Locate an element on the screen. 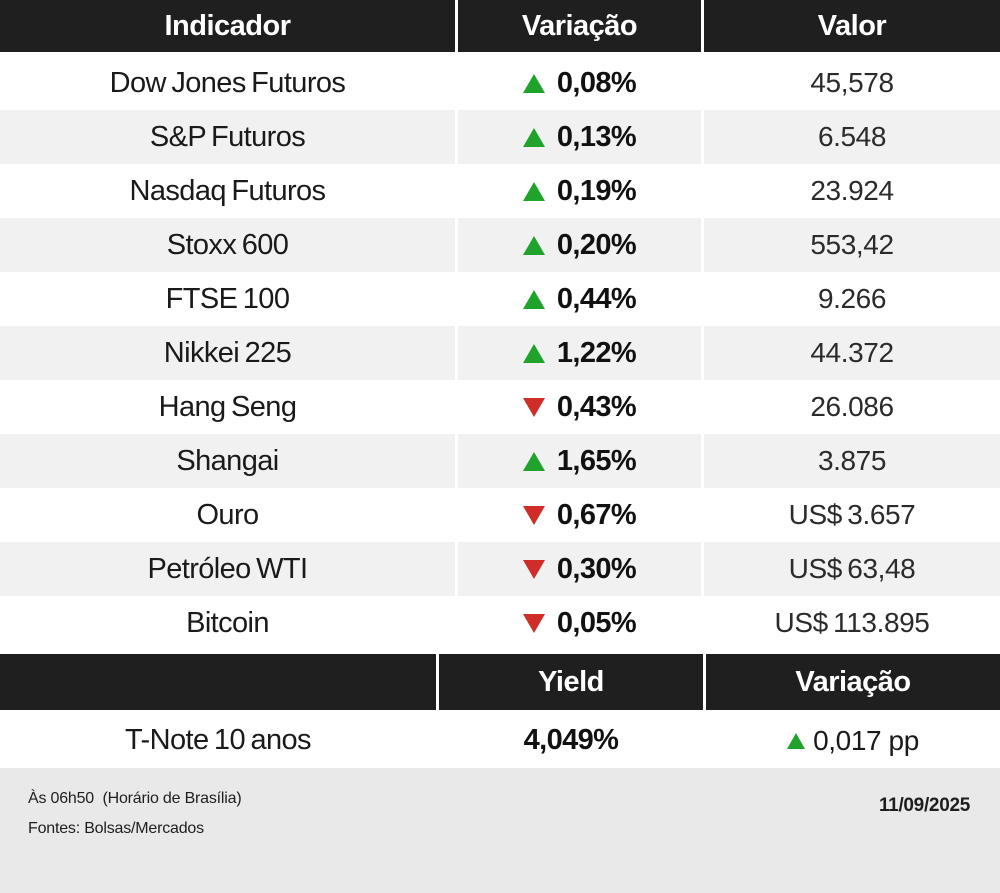 The image size is (1000, 893). table-row: Bitcoin 0,05% US$ 113.895 is located at coordinates (500, 623).